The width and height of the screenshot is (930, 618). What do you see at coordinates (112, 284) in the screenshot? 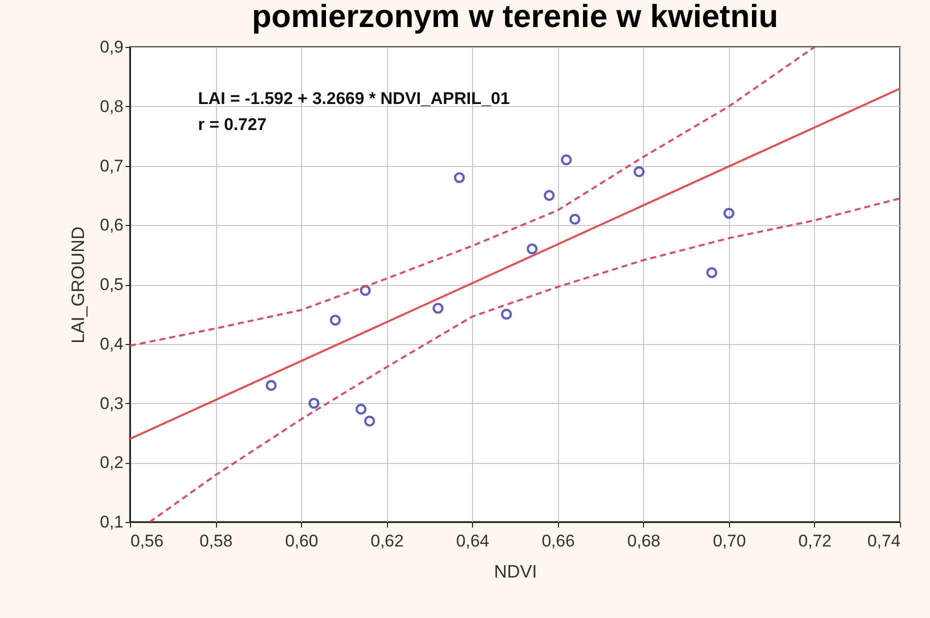
I see `y-tick-label: 0,5` at bounding box center [112, 284].